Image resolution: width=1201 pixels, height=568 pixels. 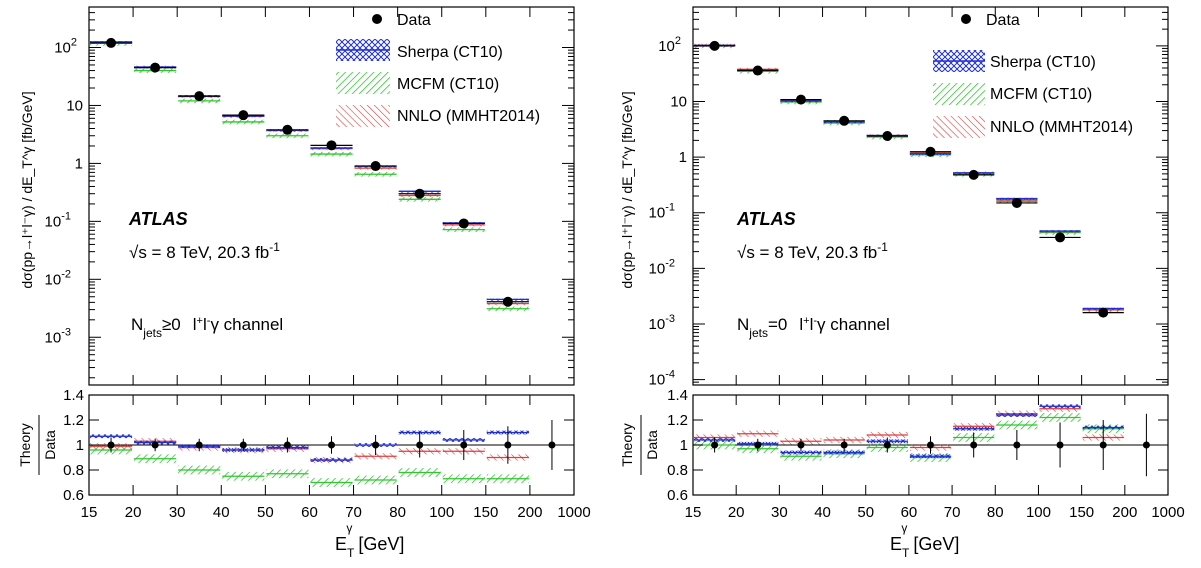 What do you see at coordinates (207, 327) in the screenshot?
I see `channel-label: Njets≥0 l+l-γ channel` at bounding box center [207, 327].